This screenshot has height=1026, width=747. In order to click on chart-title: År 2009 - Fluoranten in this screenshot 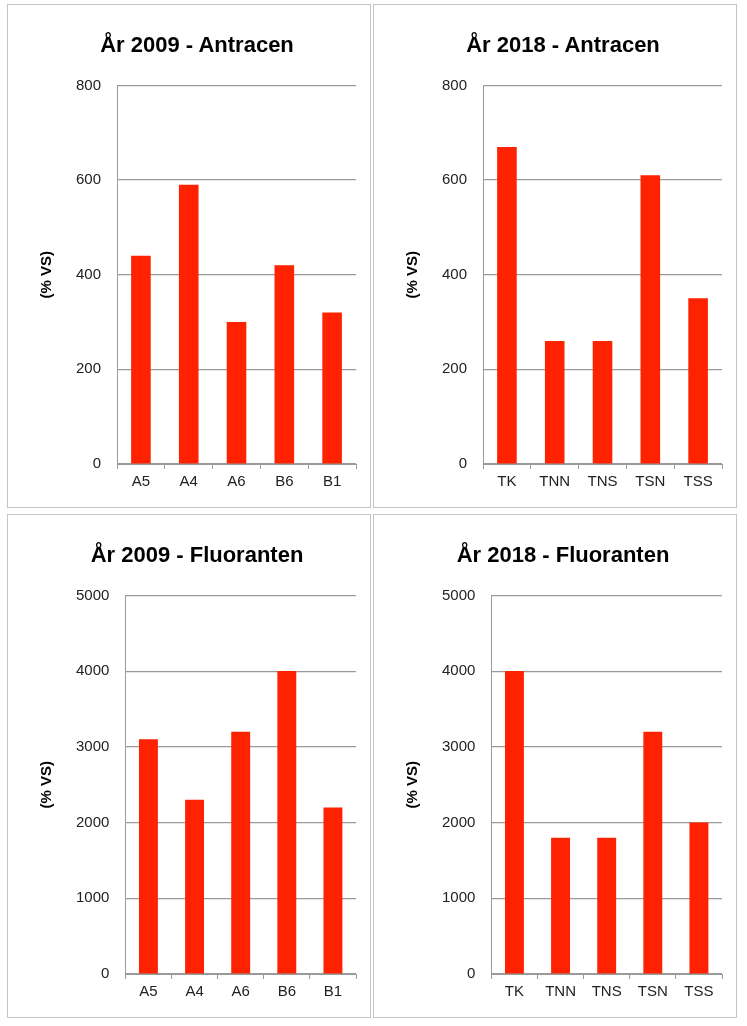, I will do `click(197, 554)`.